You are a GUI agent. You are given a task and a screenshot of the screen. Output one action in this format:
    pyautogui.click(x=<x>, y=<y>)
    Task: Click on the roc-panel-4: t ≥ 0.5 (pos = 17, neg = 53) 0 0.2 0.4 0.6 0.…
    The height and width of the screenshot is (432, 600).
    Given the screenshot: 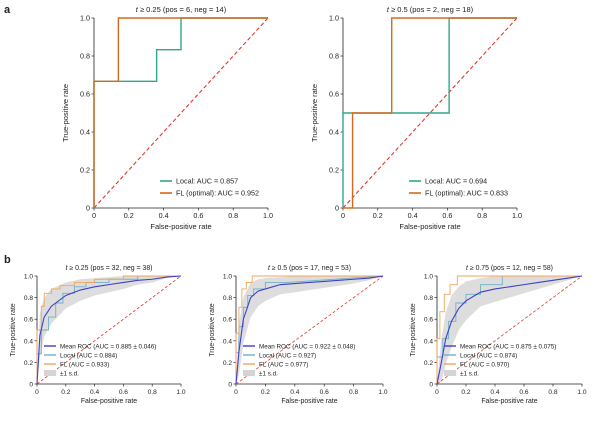 What is the action you would take?
    pyautogui.click(x=298, y=335)
    